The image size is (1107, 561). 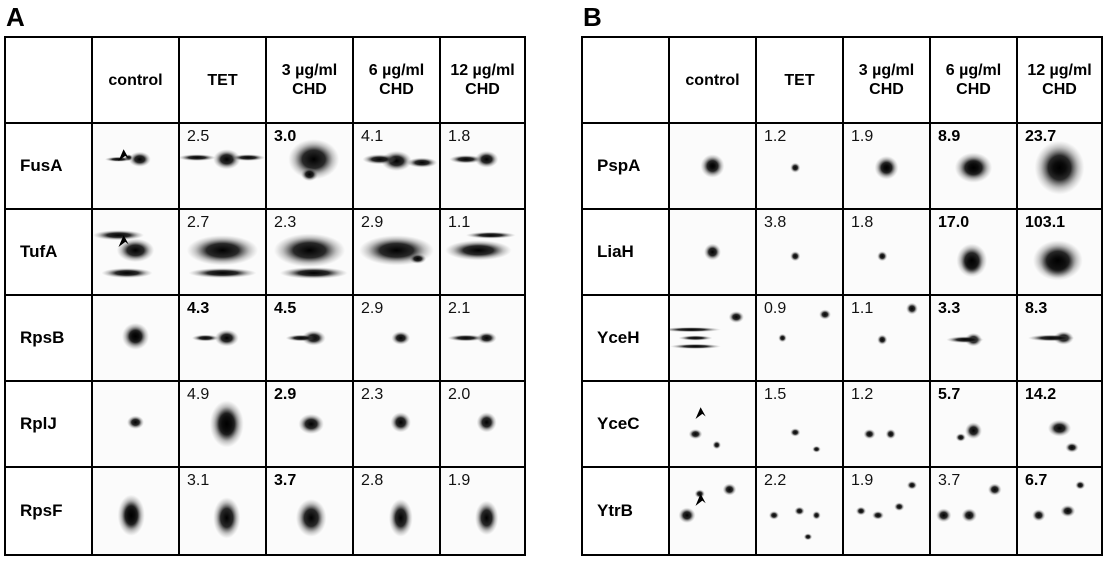 I want to click on gel-image-cell: 3.8, so click(x=800, y=253).